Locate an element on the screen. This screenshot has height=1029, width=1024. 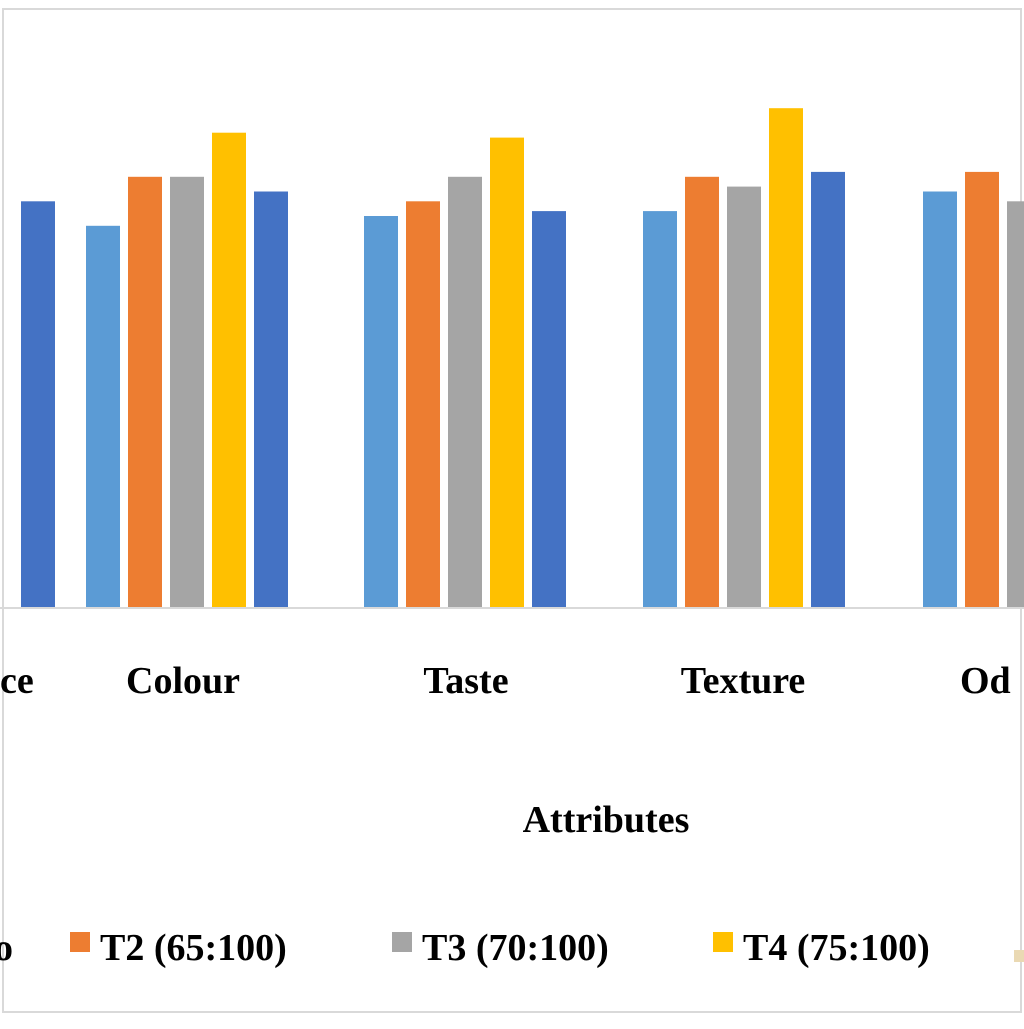
bar-texture-s3 is located at coordinates (744, 397).